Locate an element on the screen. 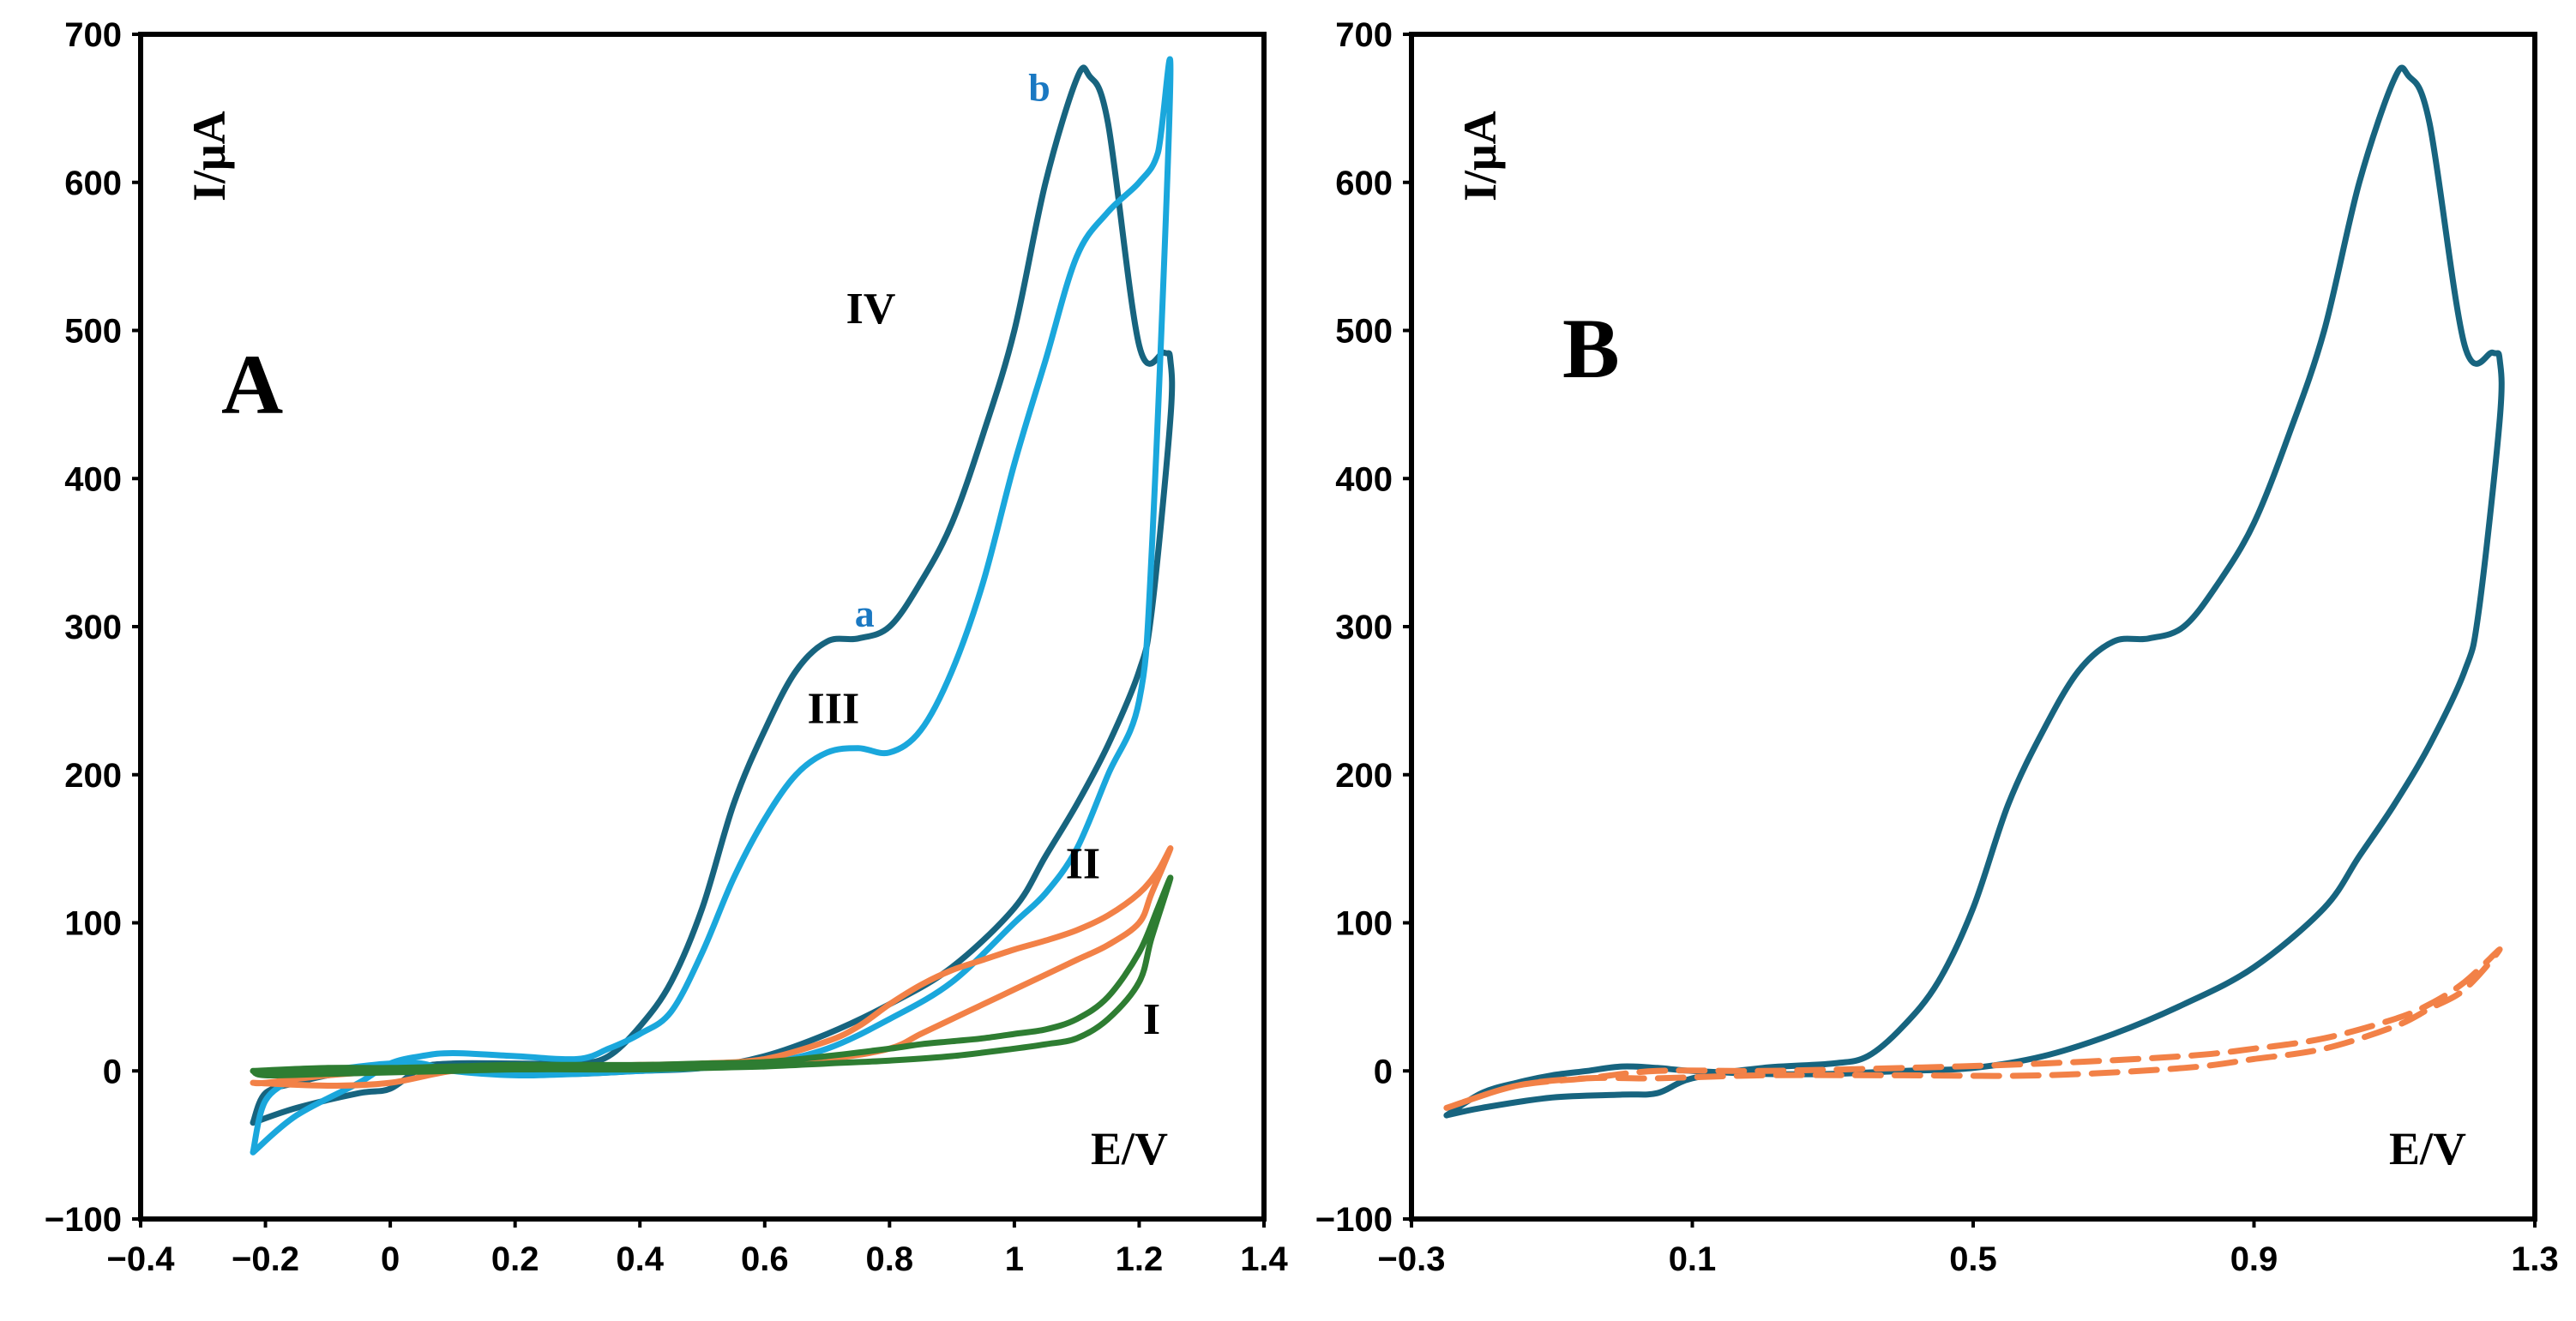 This screenshot has width=2576, height=1321. panel-b-x-tick-label: −0.3 is located at coordinates (1412, 1259).